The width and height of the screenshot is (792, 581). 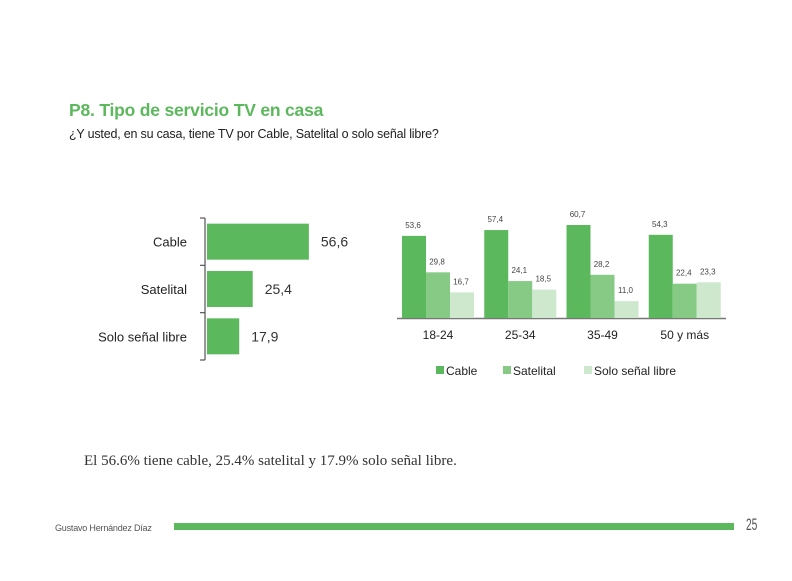 What do you see at coordinates (196, 110) in the screenshot?
I see `page-title: P8. Tipo de servicio TV en casa` at bounding box center [196, 110].